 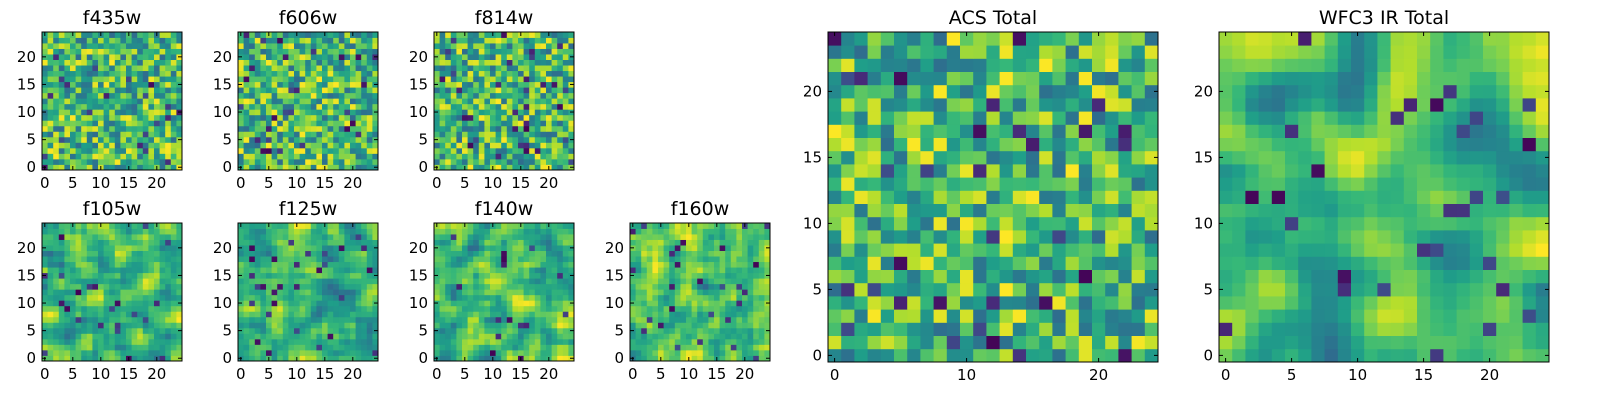 What do you see at coordinates (492, 374) in the screenshot?
I see `x-tick-label: 10` at bounding box center [492, 374].